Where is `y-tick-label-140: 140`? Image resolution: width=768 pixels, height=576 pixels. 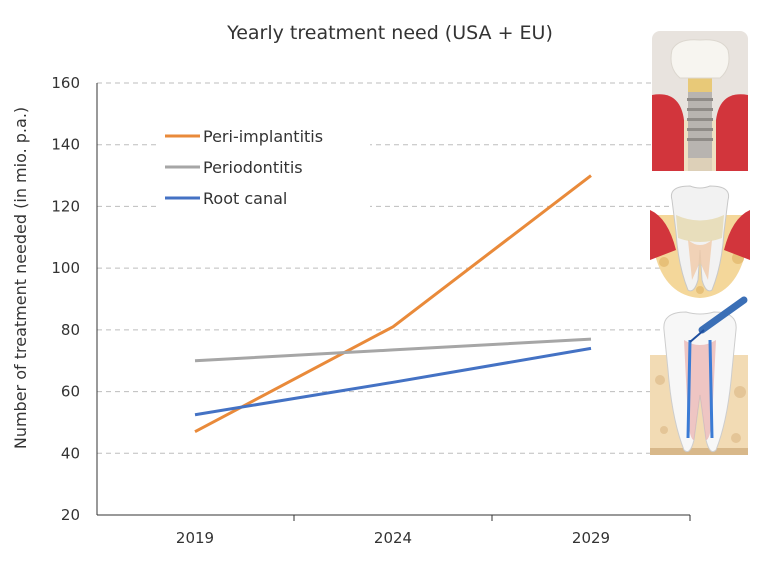
y-tick-label-140: 140 is located at coordinates (65, 145).